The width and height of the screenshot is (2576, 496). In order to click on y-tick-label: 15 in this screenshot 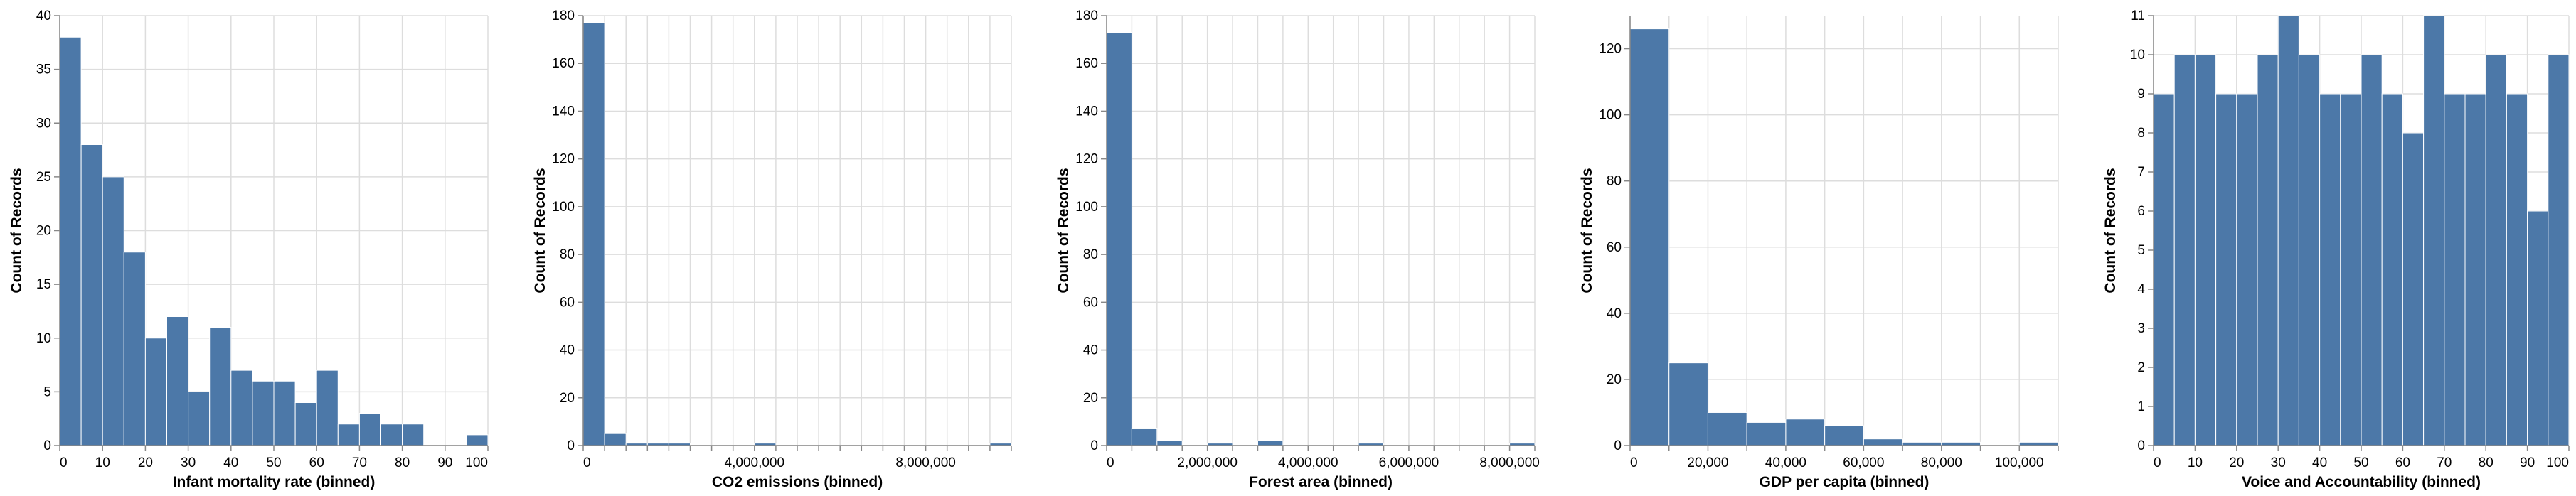, I will do `click(43, 284)`.